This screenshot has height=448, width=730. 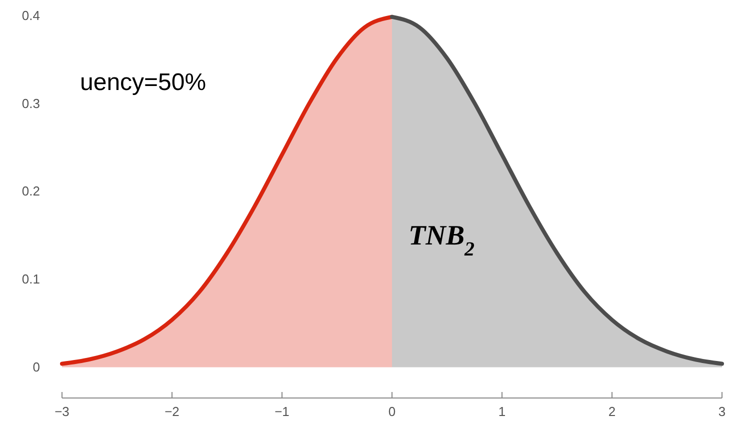 I want to click on y-tick-label: 0.1, so click(x=31, y=278).